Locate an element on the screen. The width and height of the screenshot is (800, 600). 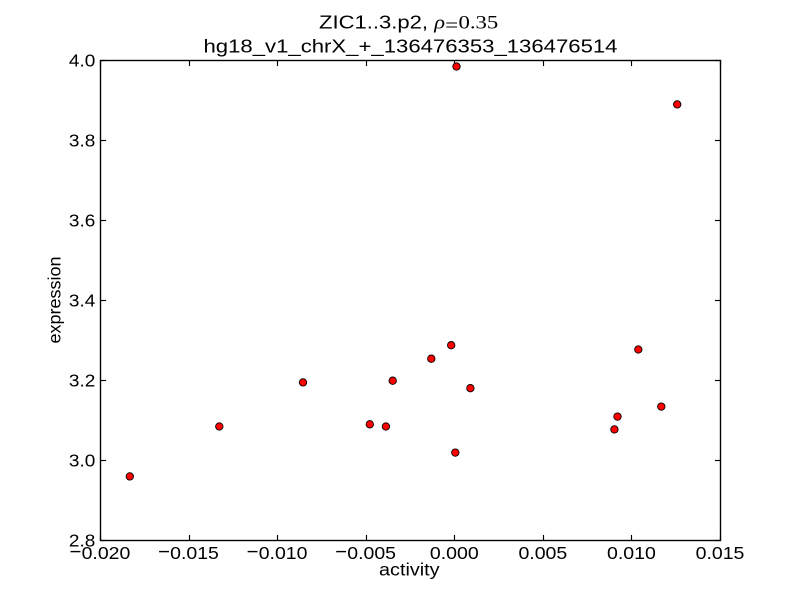
svg-text: 3.0 is located at coordinates (82, 461).